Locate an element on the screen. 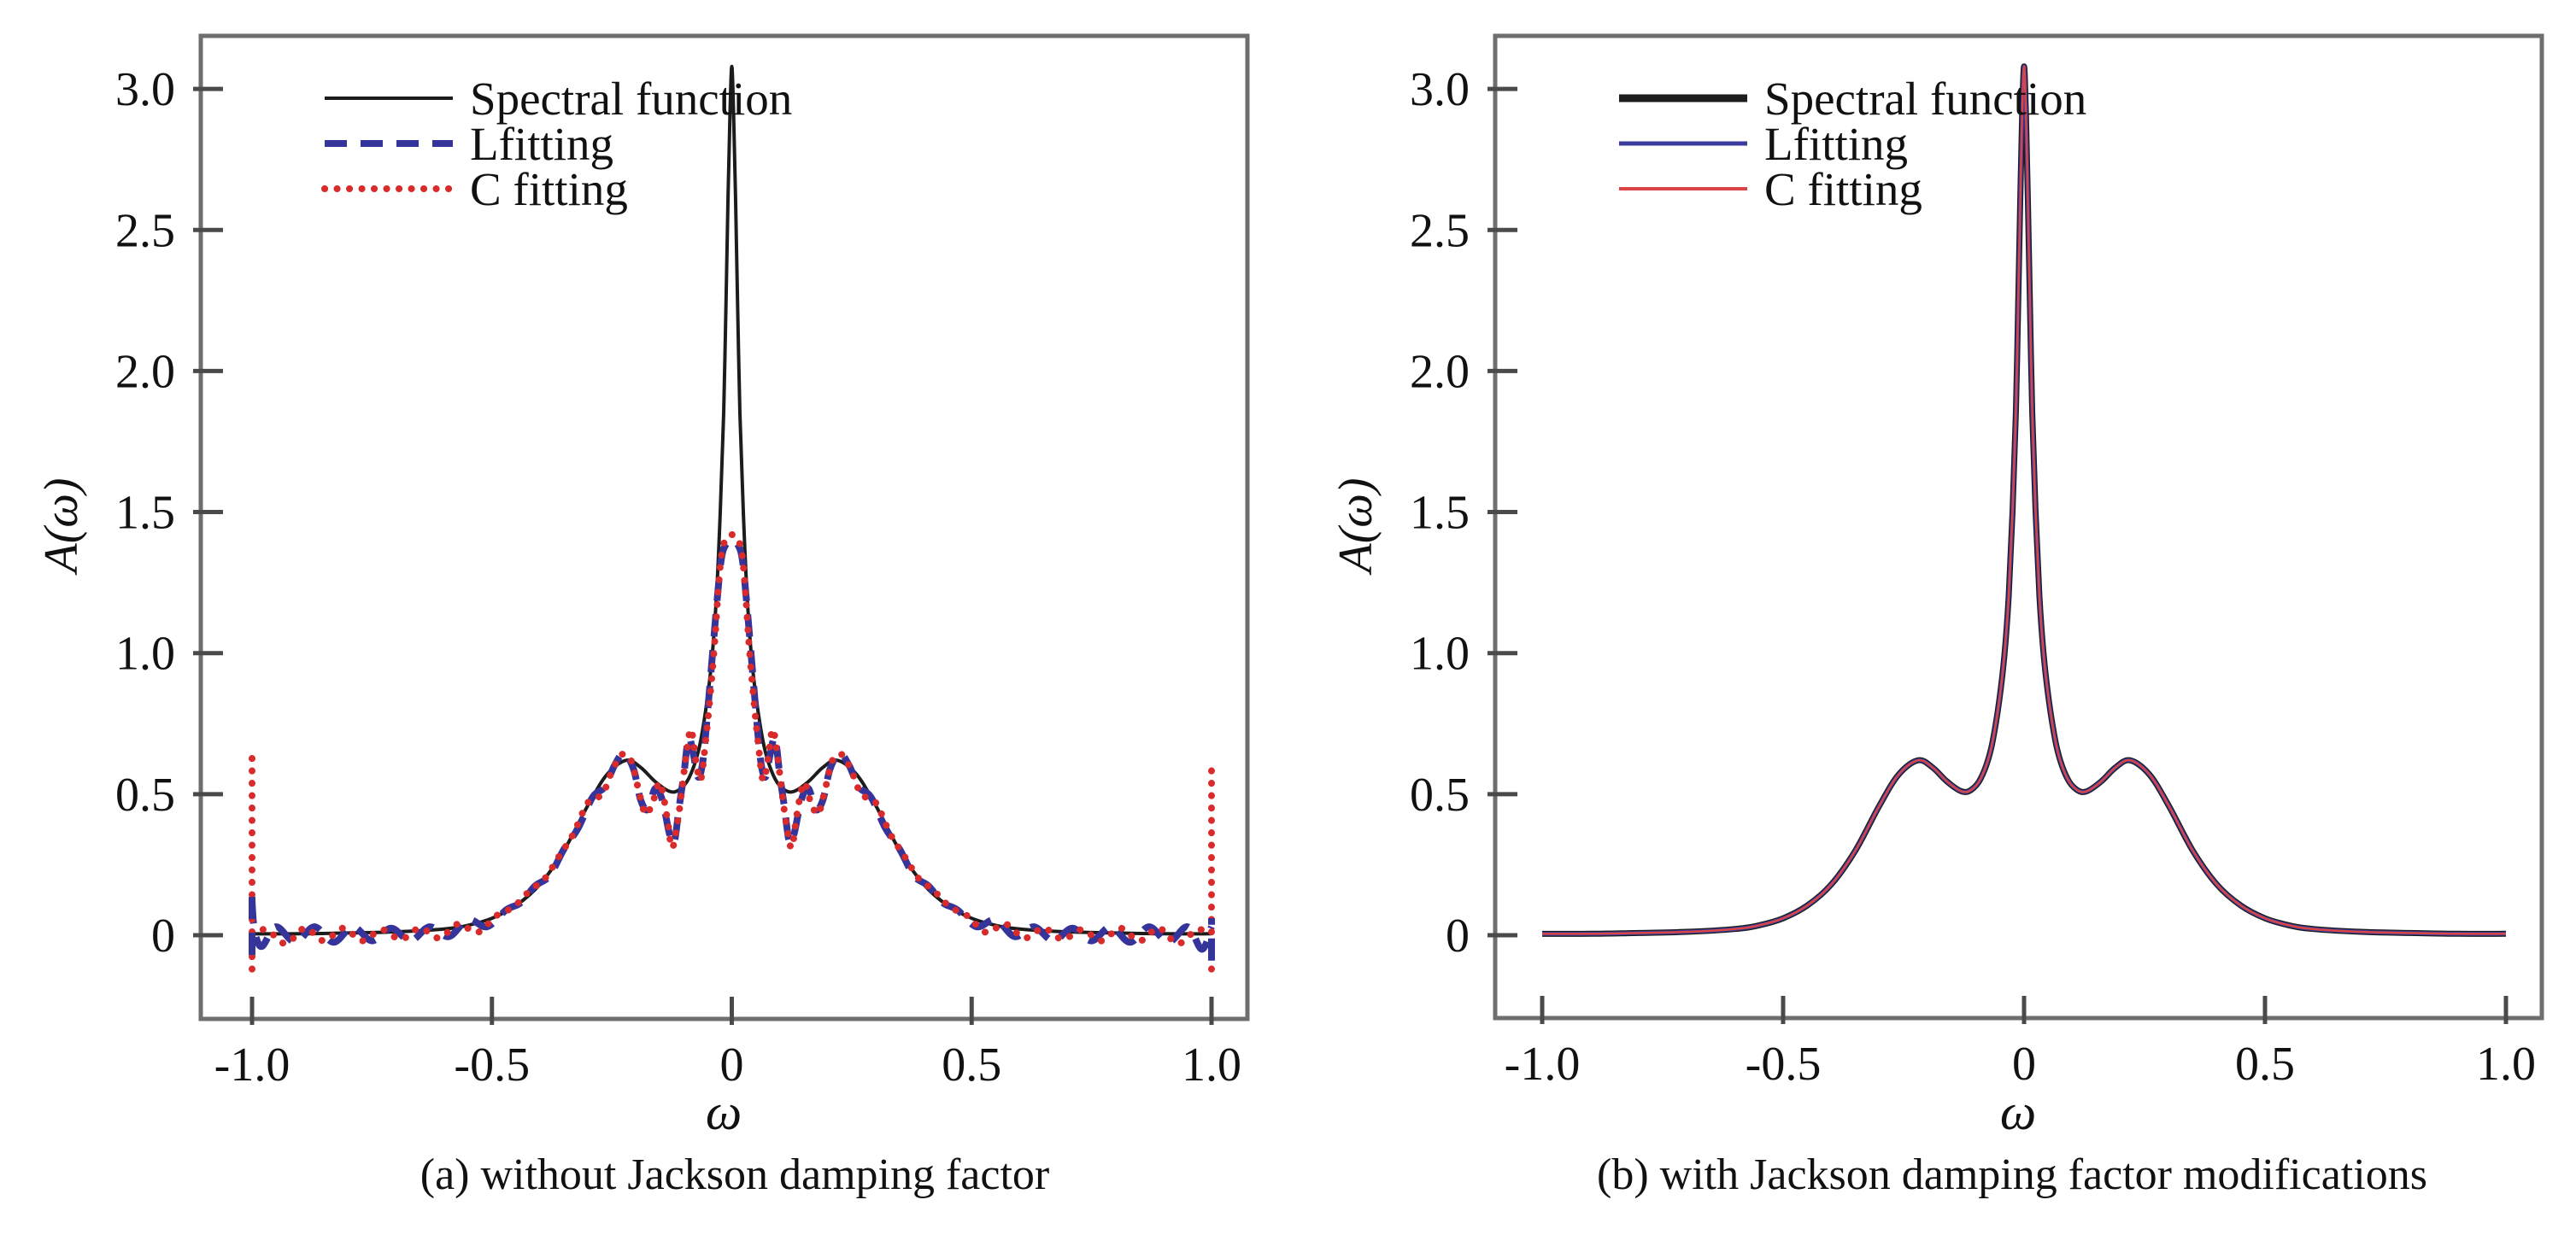  y-axis-label-a: A(ω) is located at coordinates (61, 526).